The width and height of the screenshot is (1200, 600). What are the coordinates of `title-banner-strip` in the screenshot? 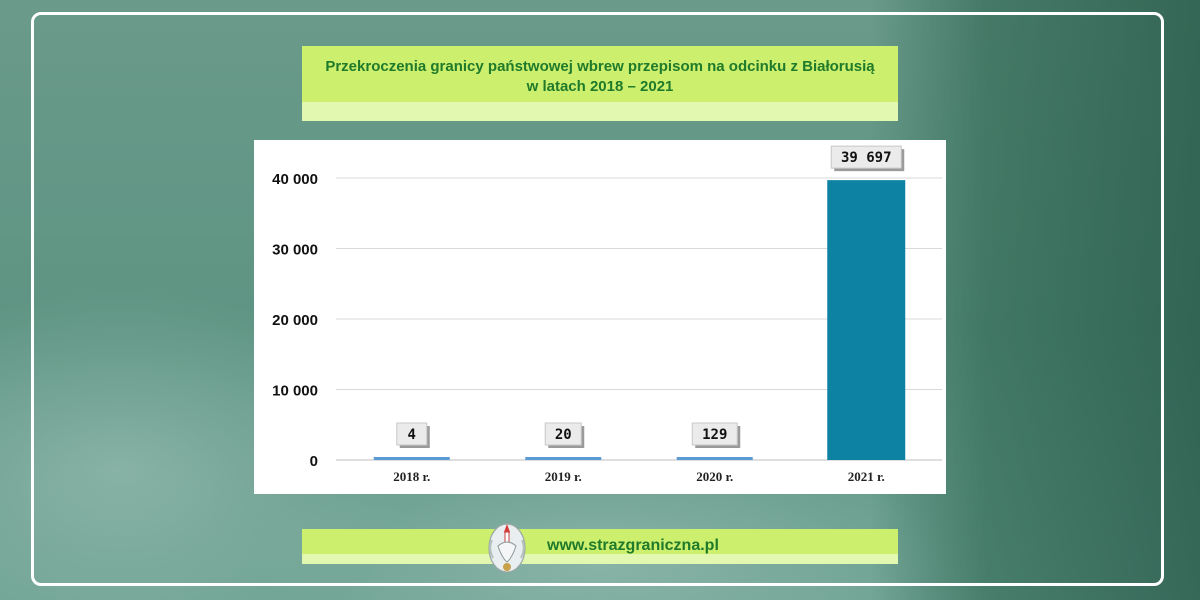 It's located at (600, 111).